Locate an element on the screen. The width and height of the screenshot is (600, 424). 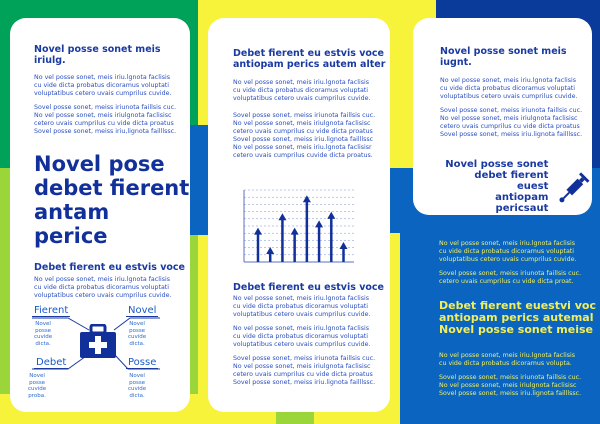
diagram-sub: Novel posse cuvide proba. is located at coordinates (37, 386).